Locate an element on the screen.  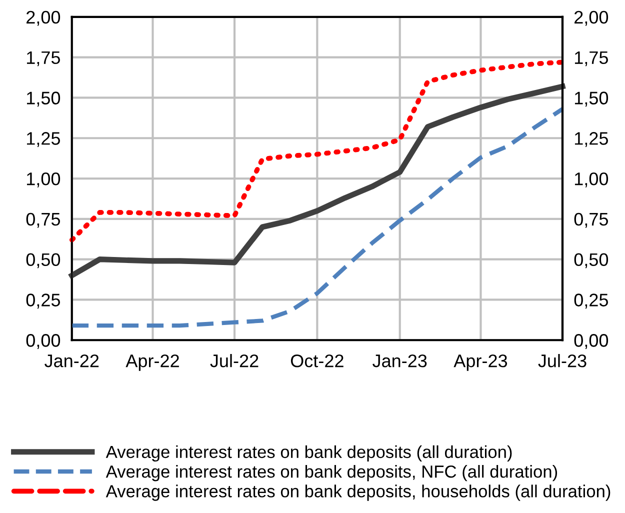
legend-label: Average interest rates on bank deposits (all duration) is located at coordinates (309, 453).